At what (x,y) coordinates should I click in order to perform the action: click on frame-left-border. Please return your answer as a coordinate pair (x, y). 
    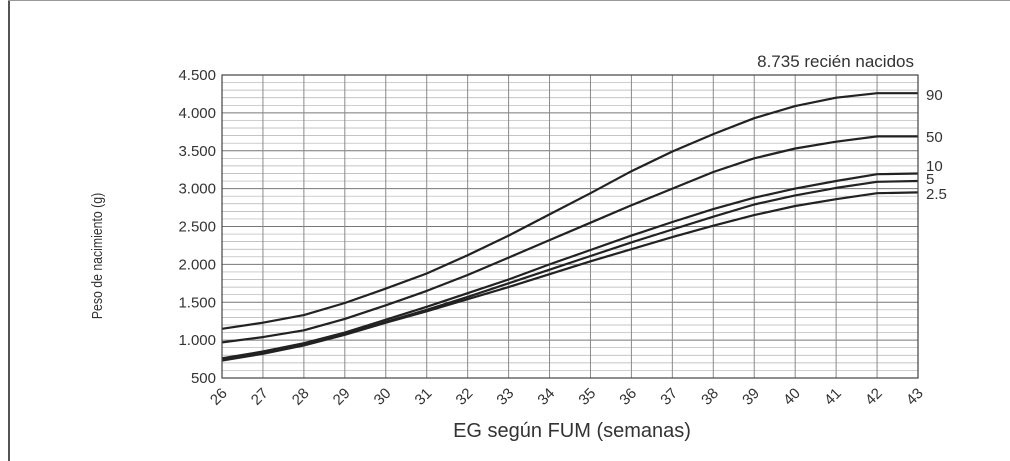
    Looking at the image, I should click on (9, 230).